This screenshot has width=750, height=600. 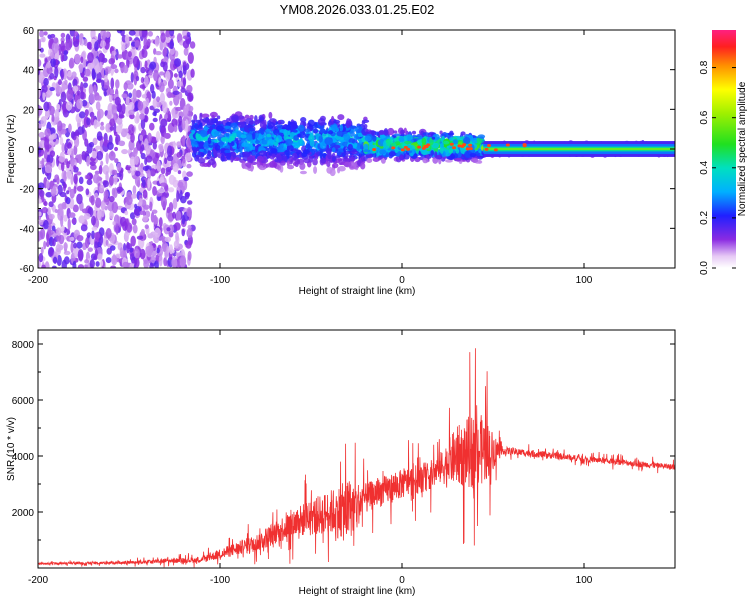 What do you see at coordinates (717, 167) in the screenshot?
I see `colorbar-ticks: 0.0 0.2 0.4 0.6 0.8` at bounding box center [717, 167].